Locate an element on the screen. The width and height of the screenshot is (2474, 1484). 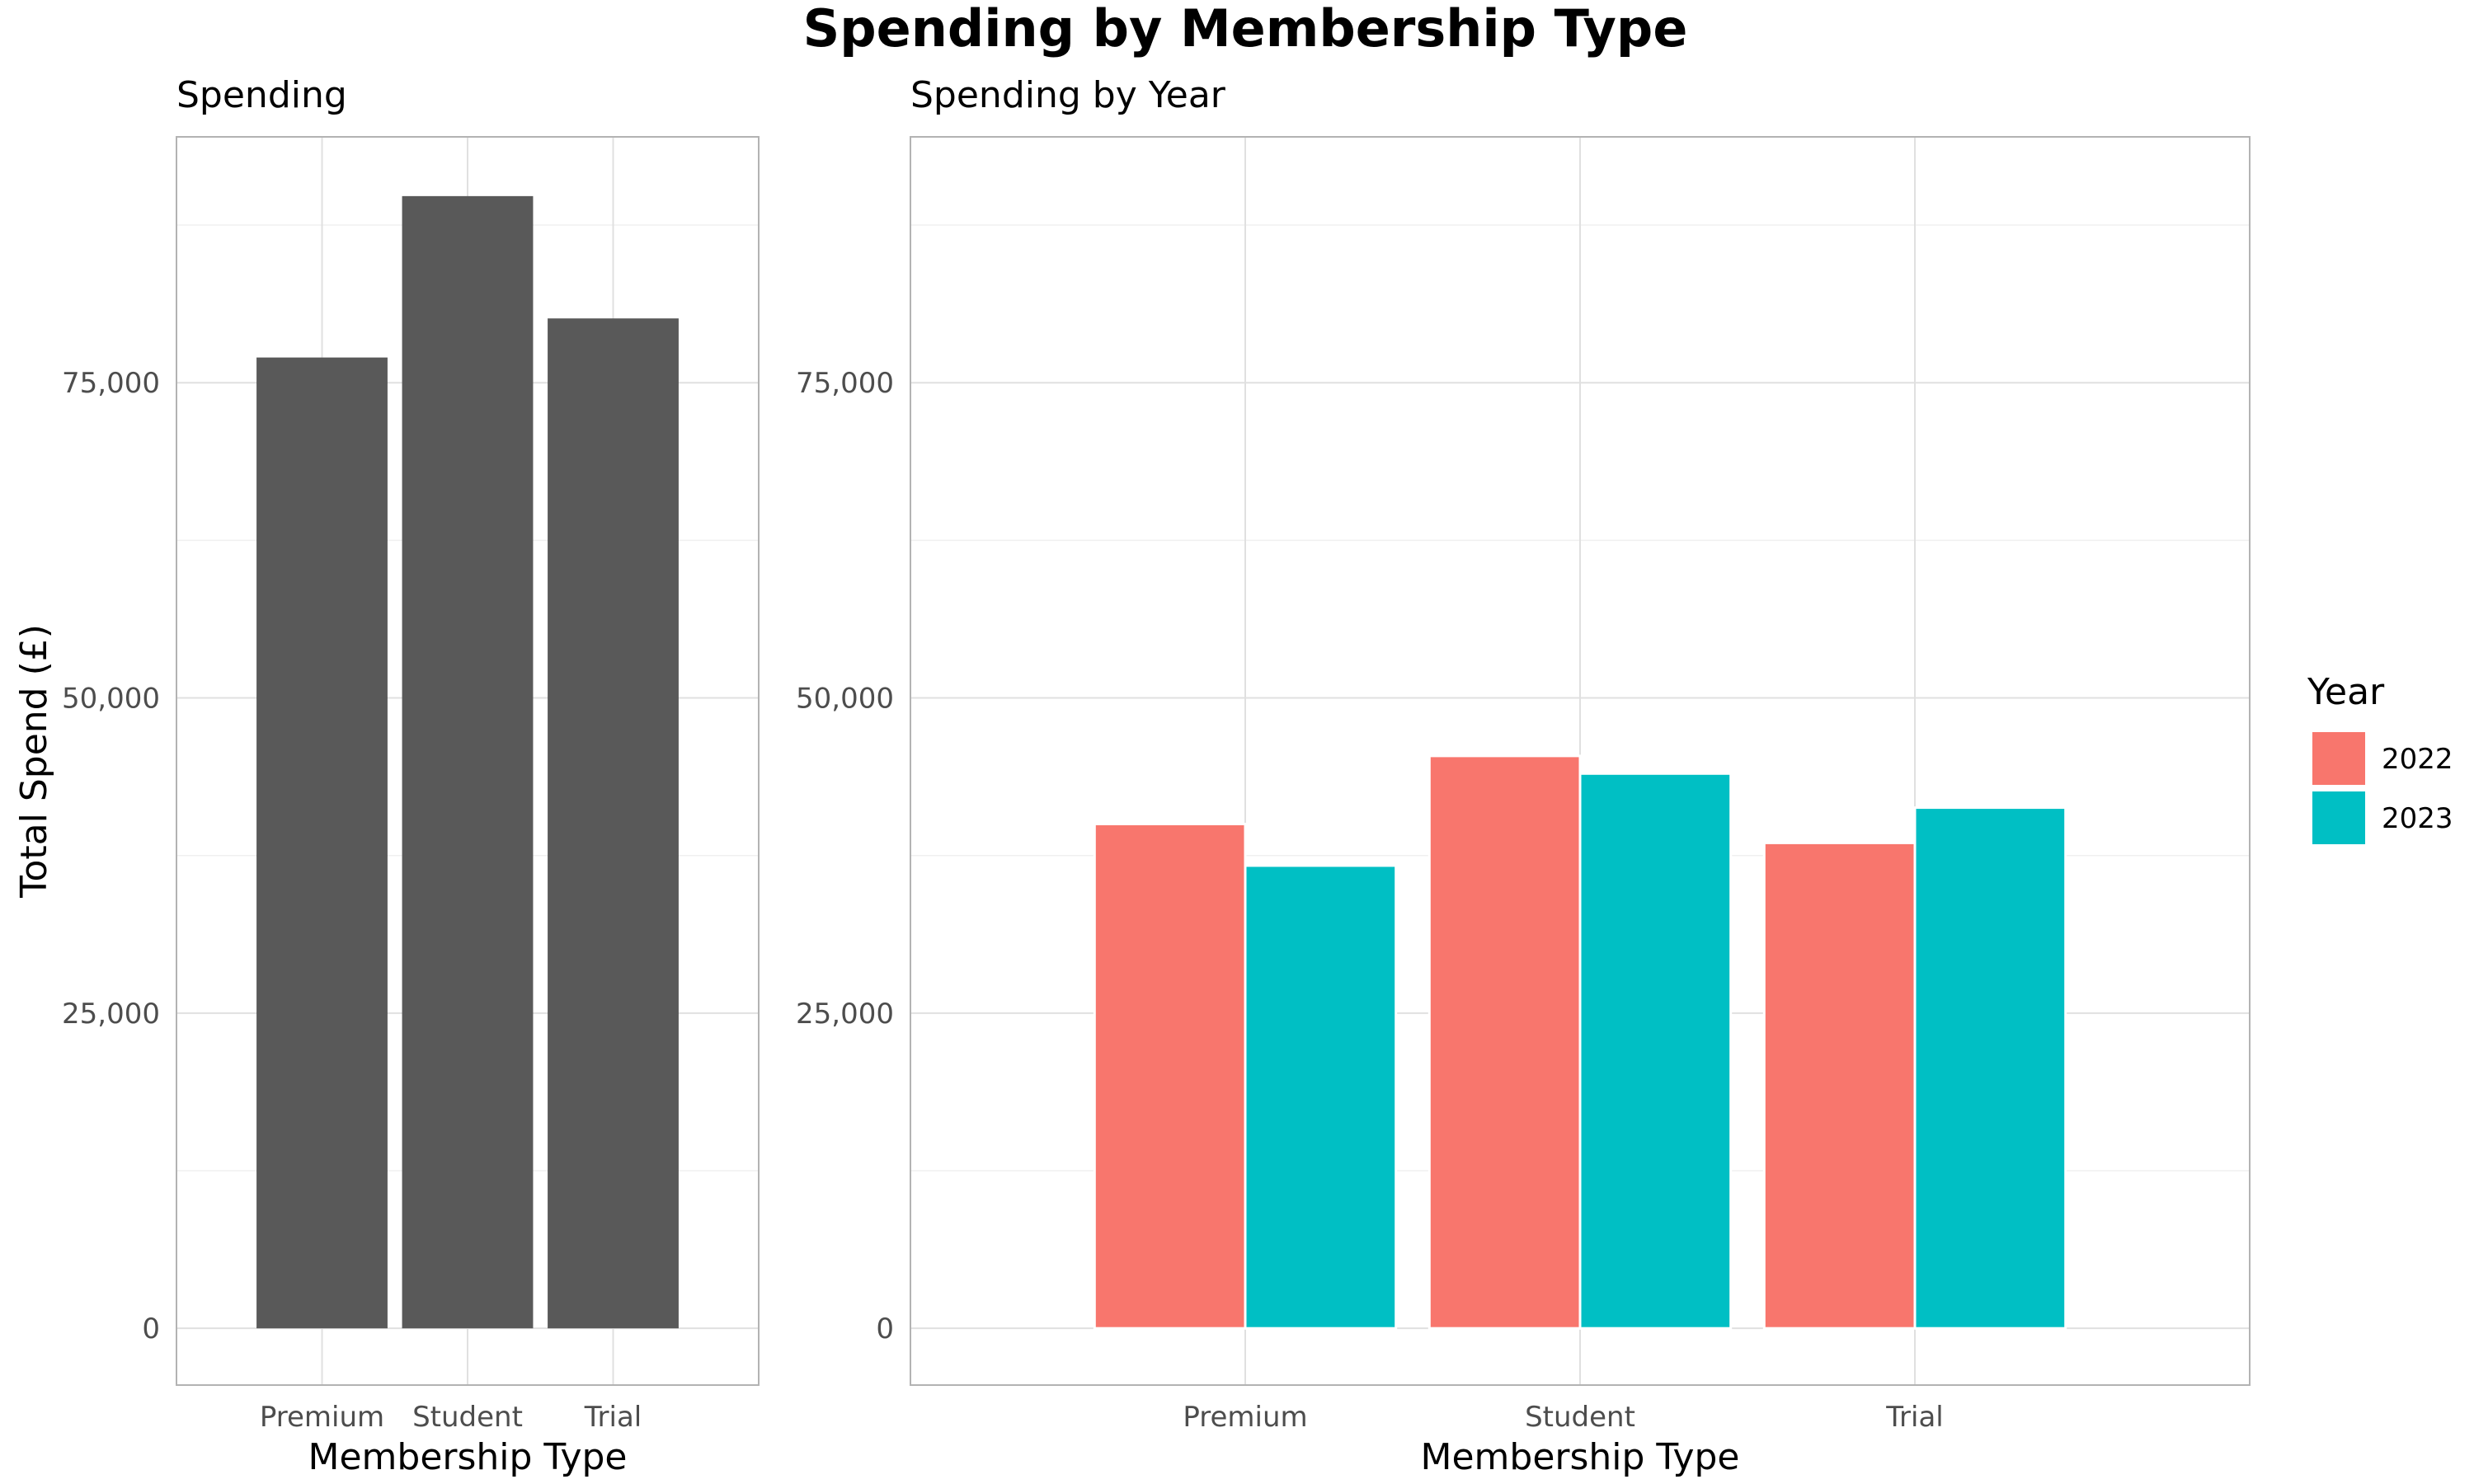
bar-student-2023 is located at coordinates (1655, 1051).